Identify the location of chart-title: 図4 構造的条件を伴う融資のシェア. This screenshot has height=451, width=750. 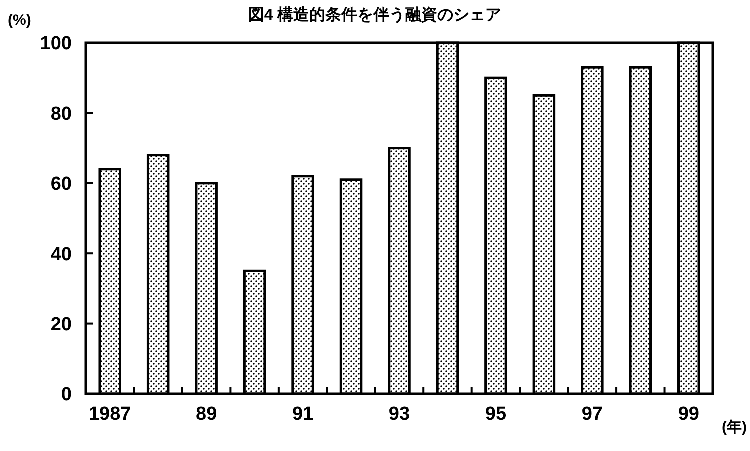
(375, 15).